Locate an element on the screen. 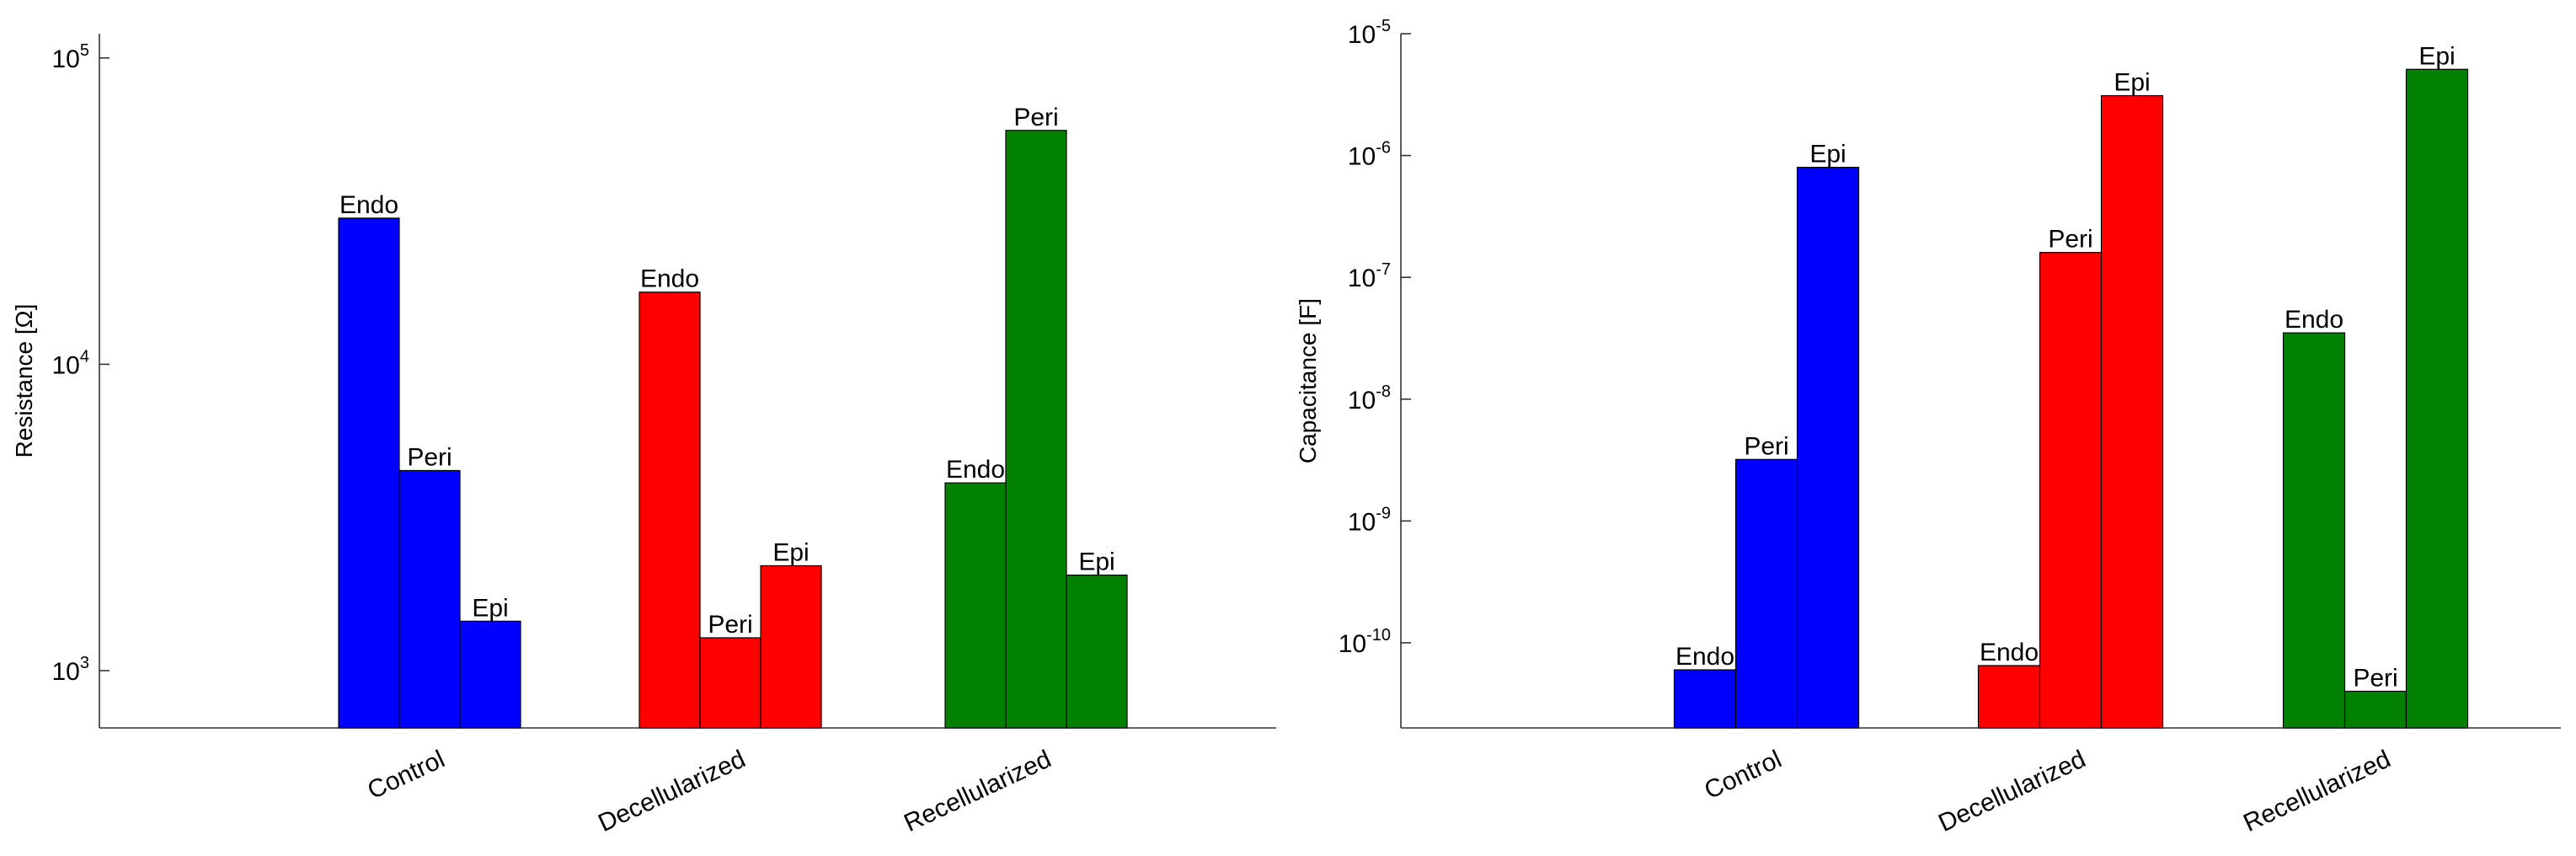  y-tick-label: 10⁵ is located at coordinates (71, 57).